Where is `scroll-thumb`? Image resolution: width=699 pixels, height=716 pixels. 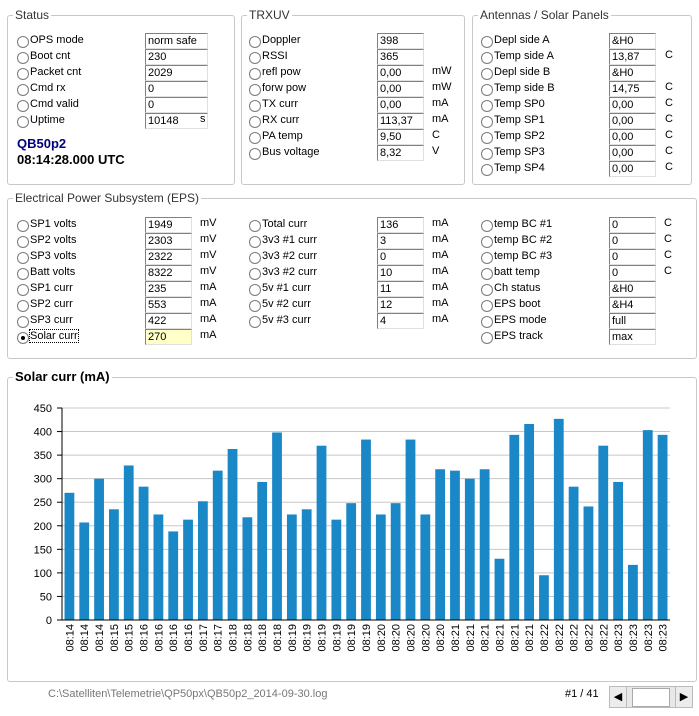
scroll-thumb is located at coordinates (651, 697).